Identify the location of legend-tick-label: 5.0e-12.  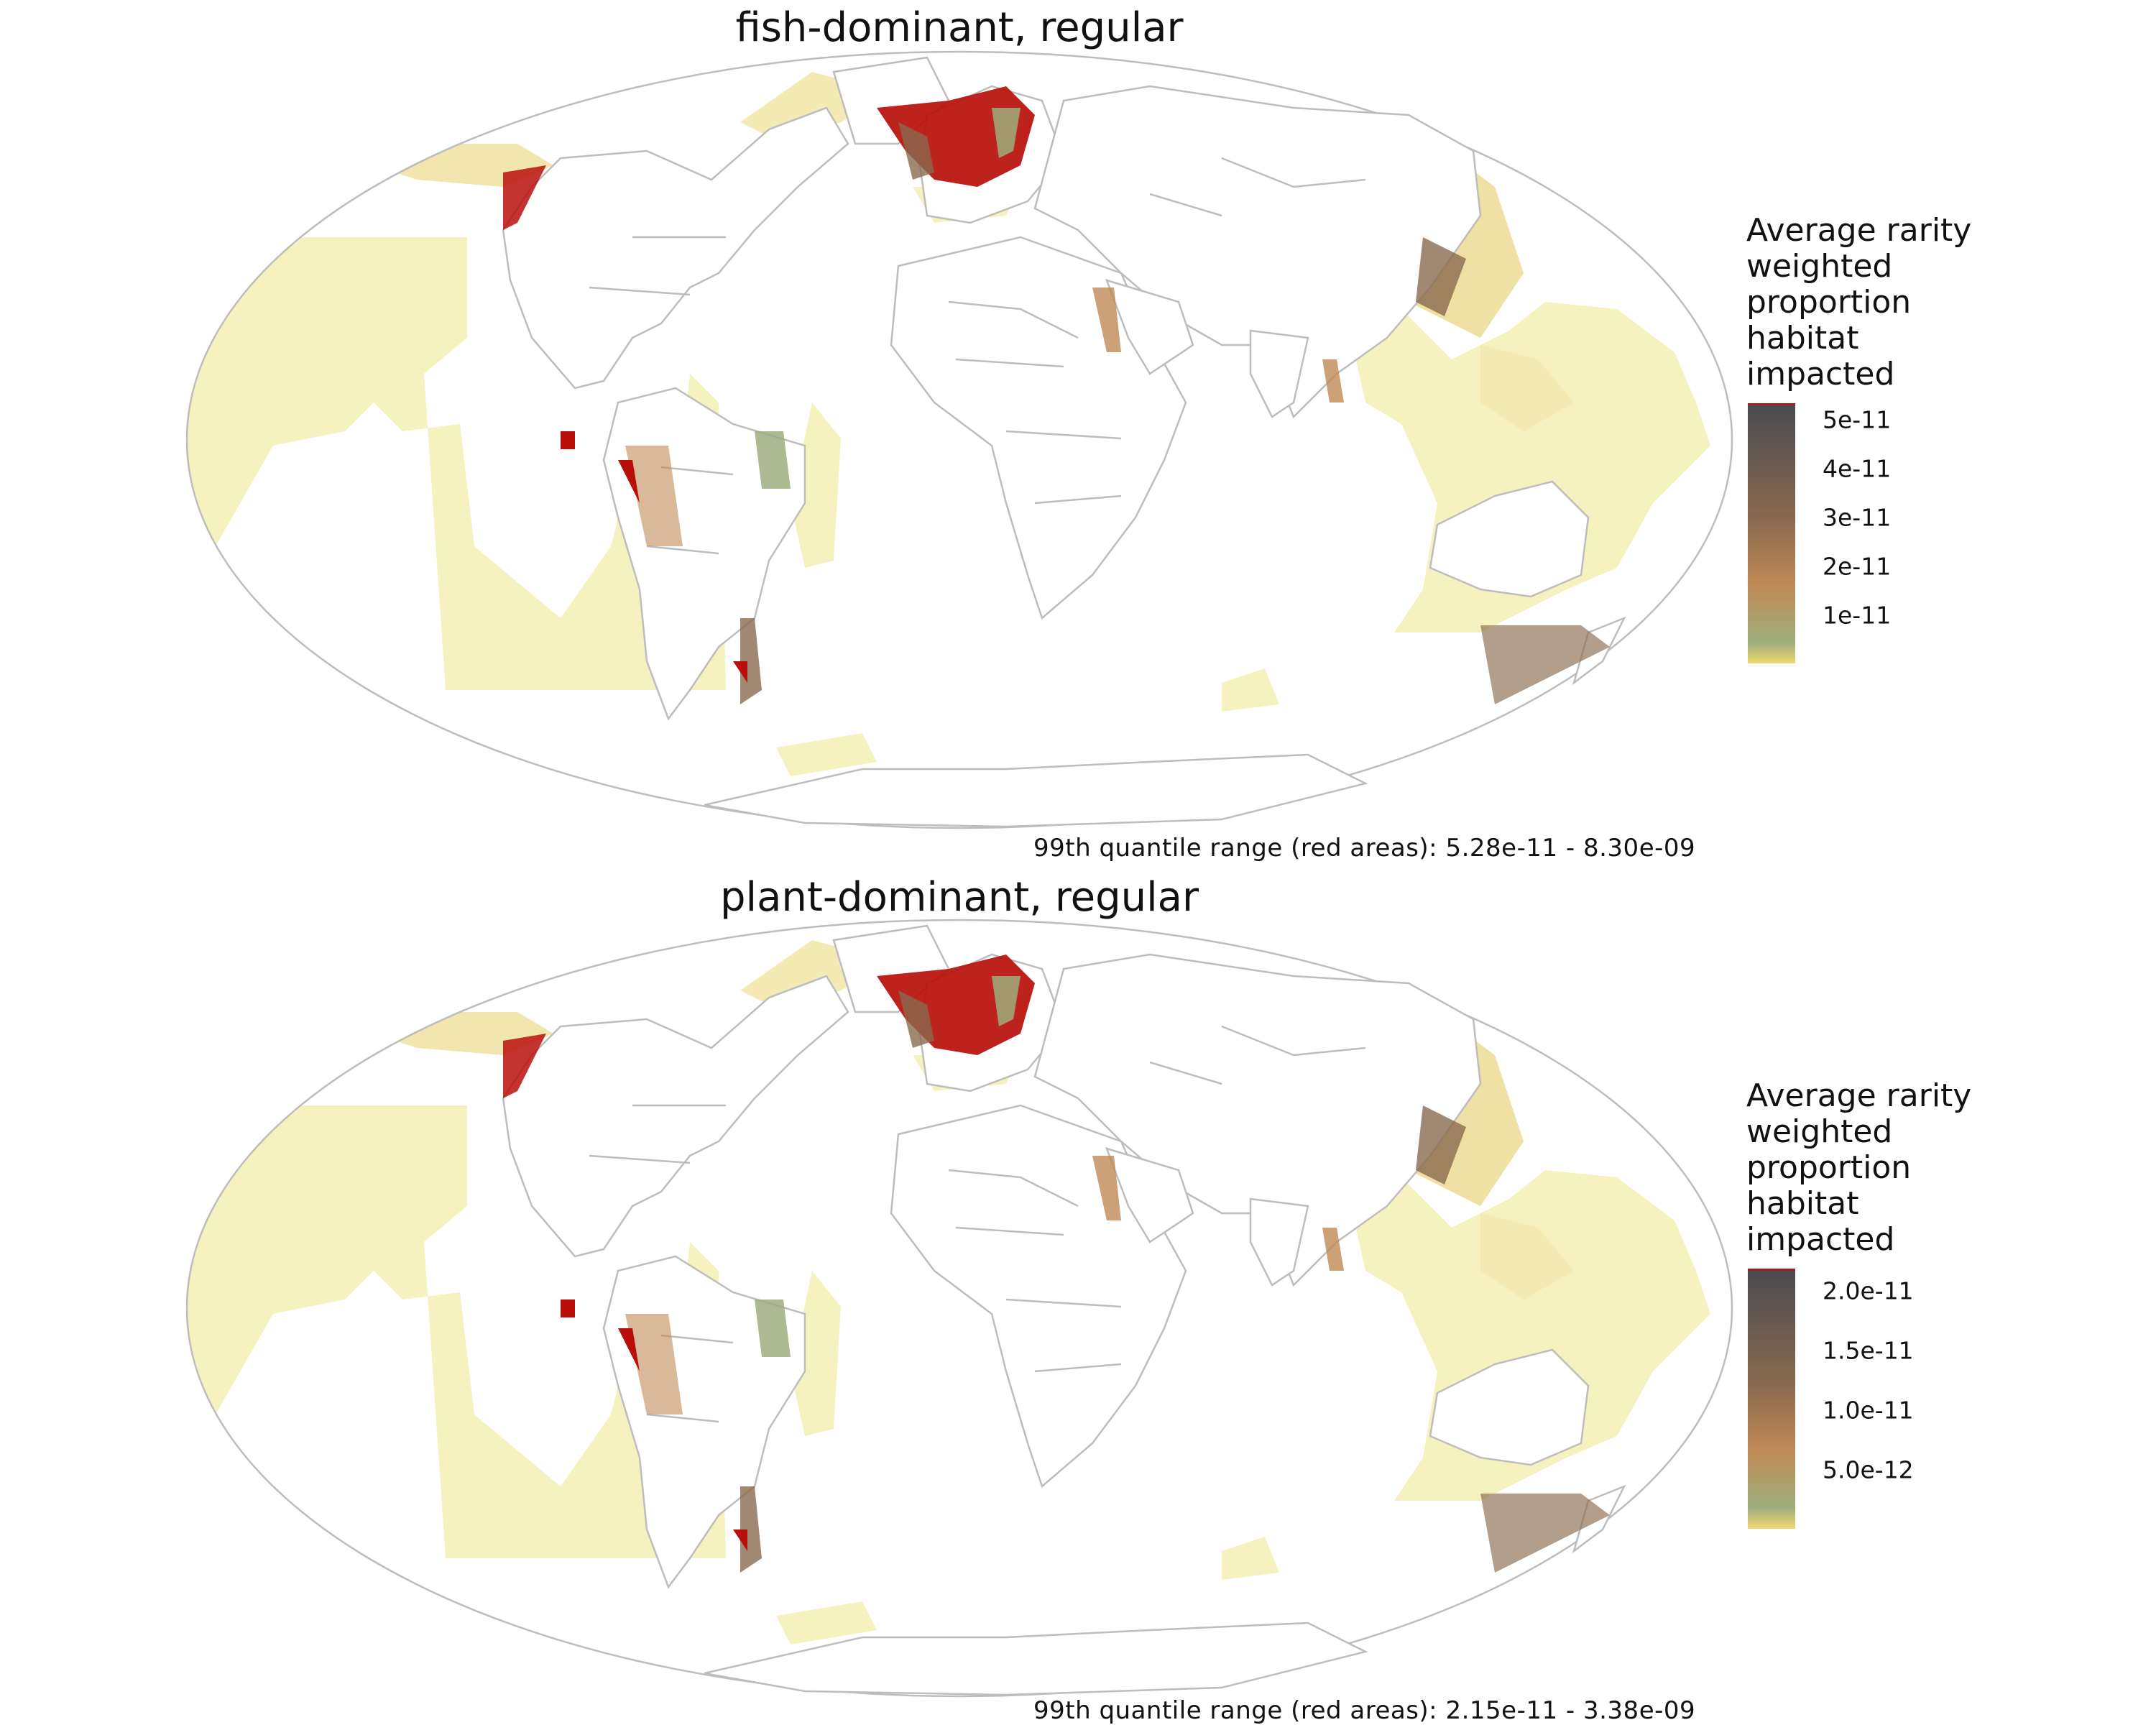
(1869, 1469).